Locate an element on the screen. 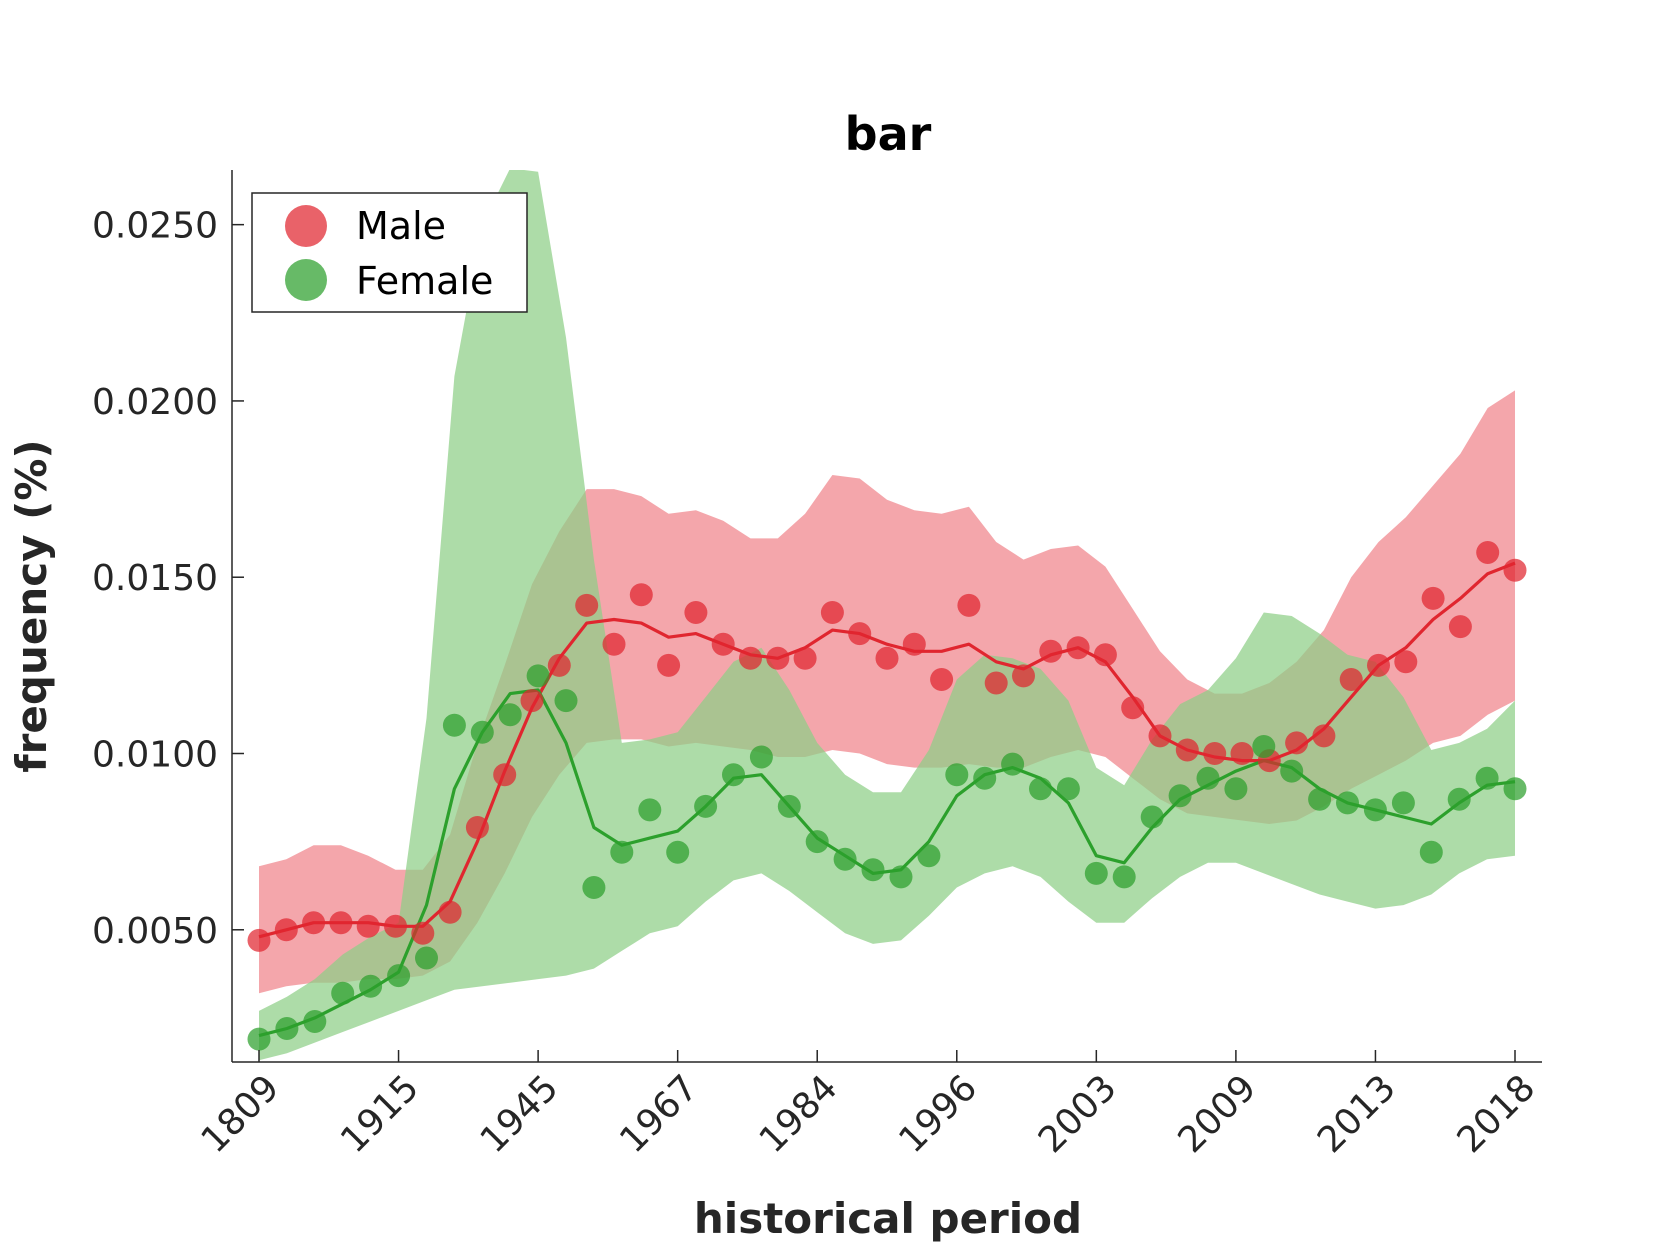 This screenshot has width=1680, height=1260. chart-title: bar is located at coordinates (888, 134).